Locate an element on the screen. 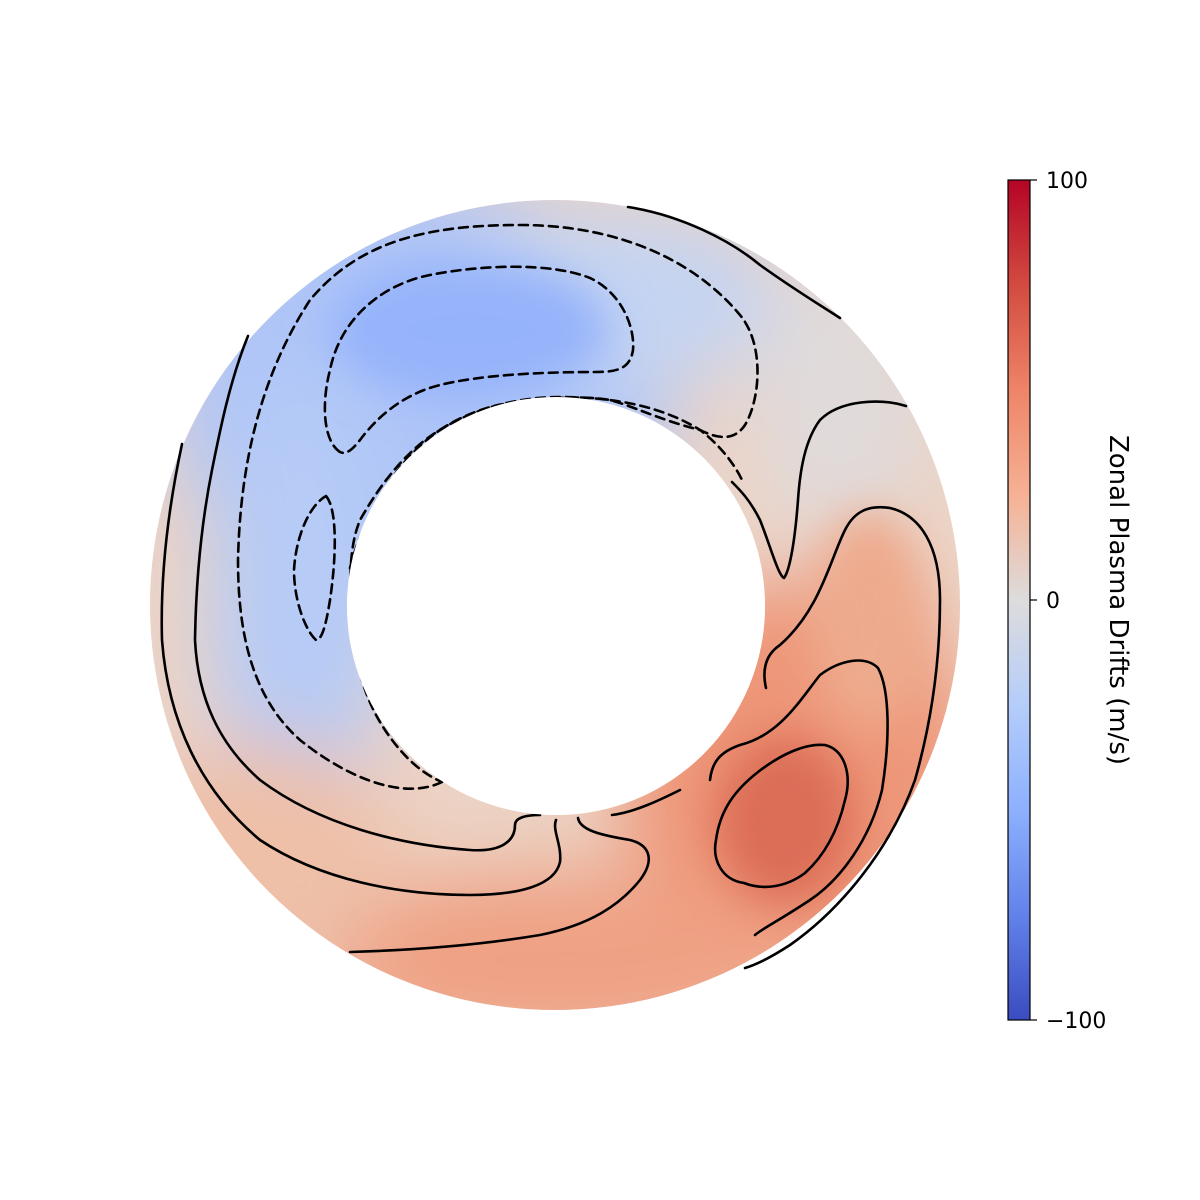 Image resolution: width=1200 pixels, height=1200 pixels. contour-zero-west is located at coordinates (367, 593).